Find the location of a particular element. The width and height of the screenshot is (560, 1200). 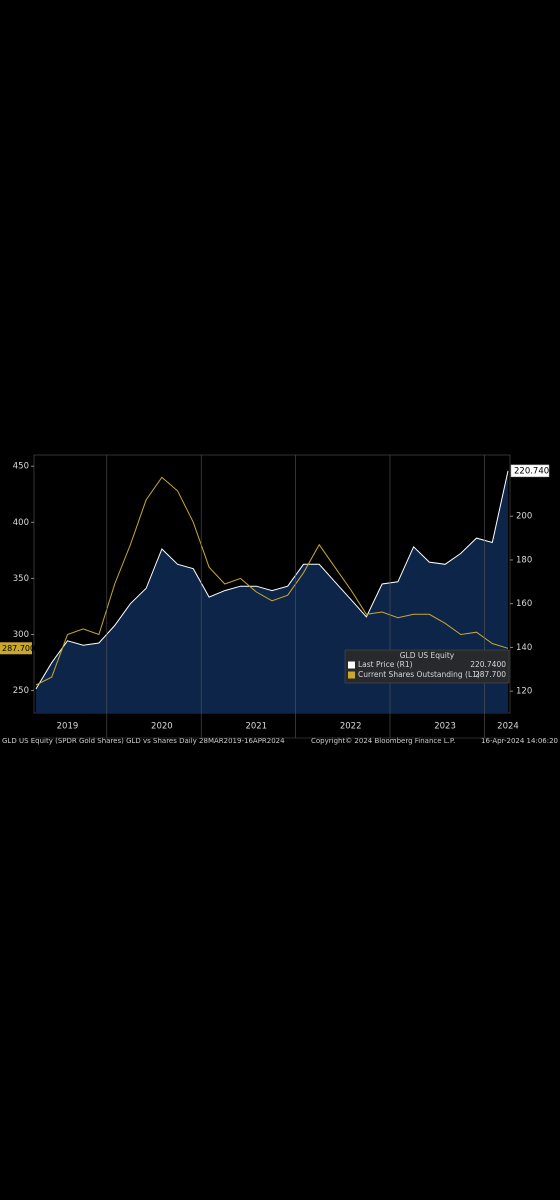

y-tick-label: 300 is located at coordinates (21, 635).